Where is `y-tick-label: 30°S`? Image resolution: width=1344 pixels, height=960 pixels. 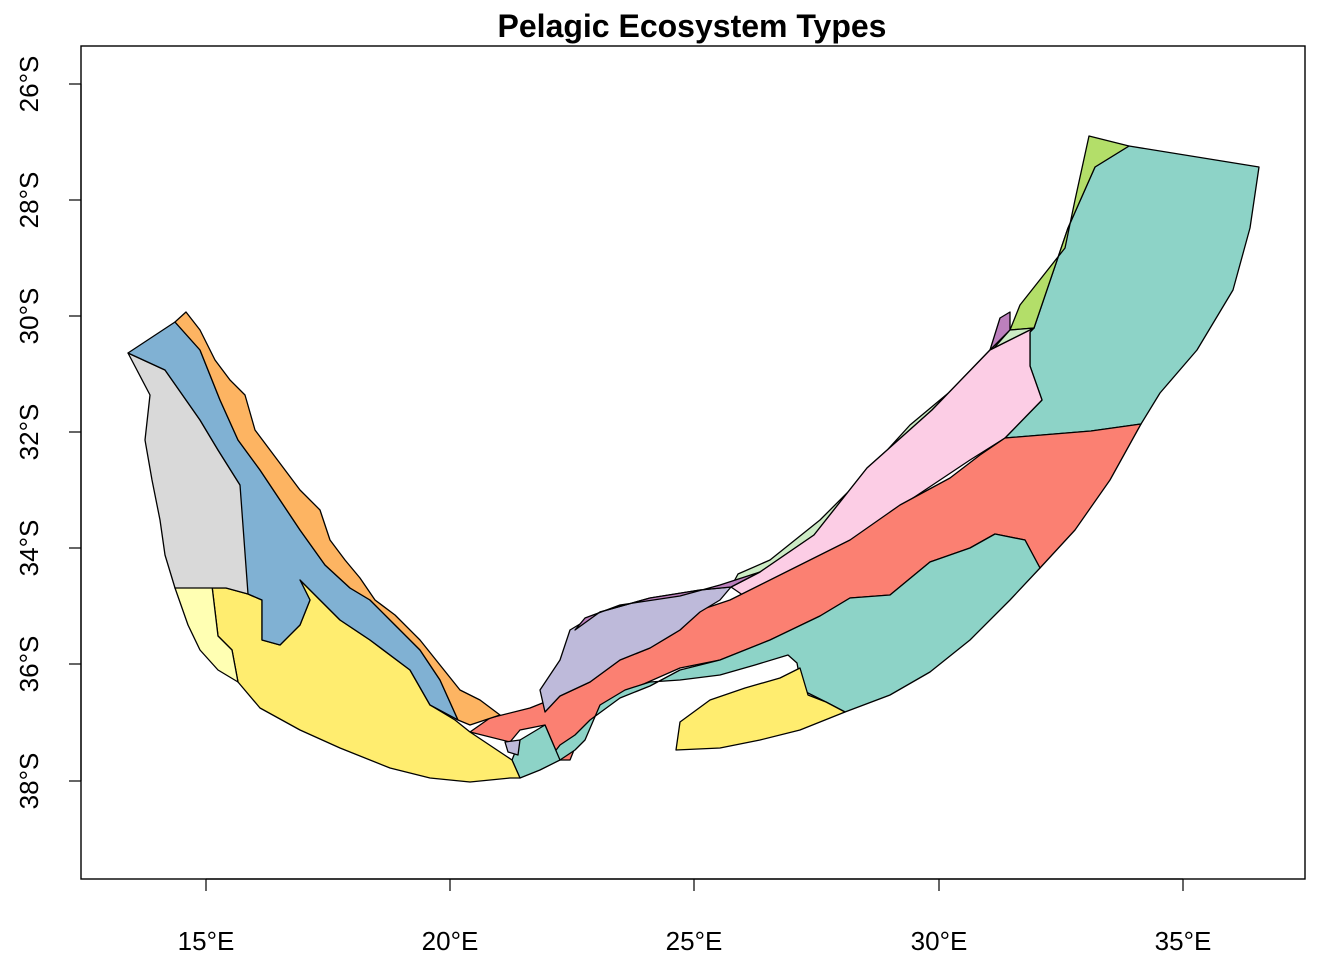 y-tick-label: 30°S is located at coordinates (29, 316).